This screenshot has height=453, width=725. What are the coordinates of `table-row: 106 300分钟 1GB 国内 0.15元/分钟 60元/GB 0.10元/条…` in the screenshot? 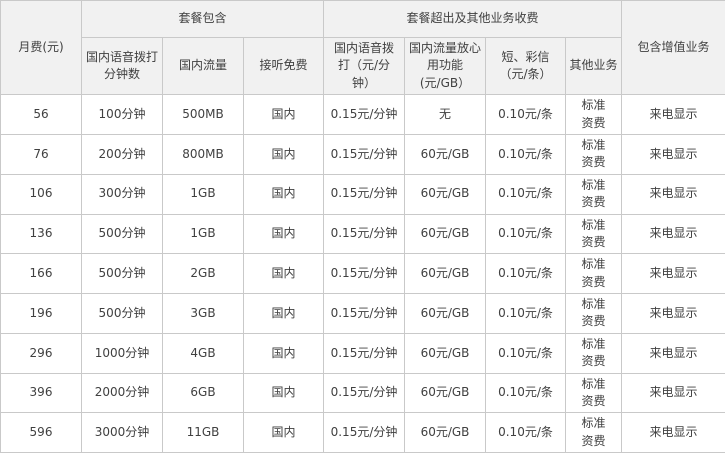 It's located at (363, 194).